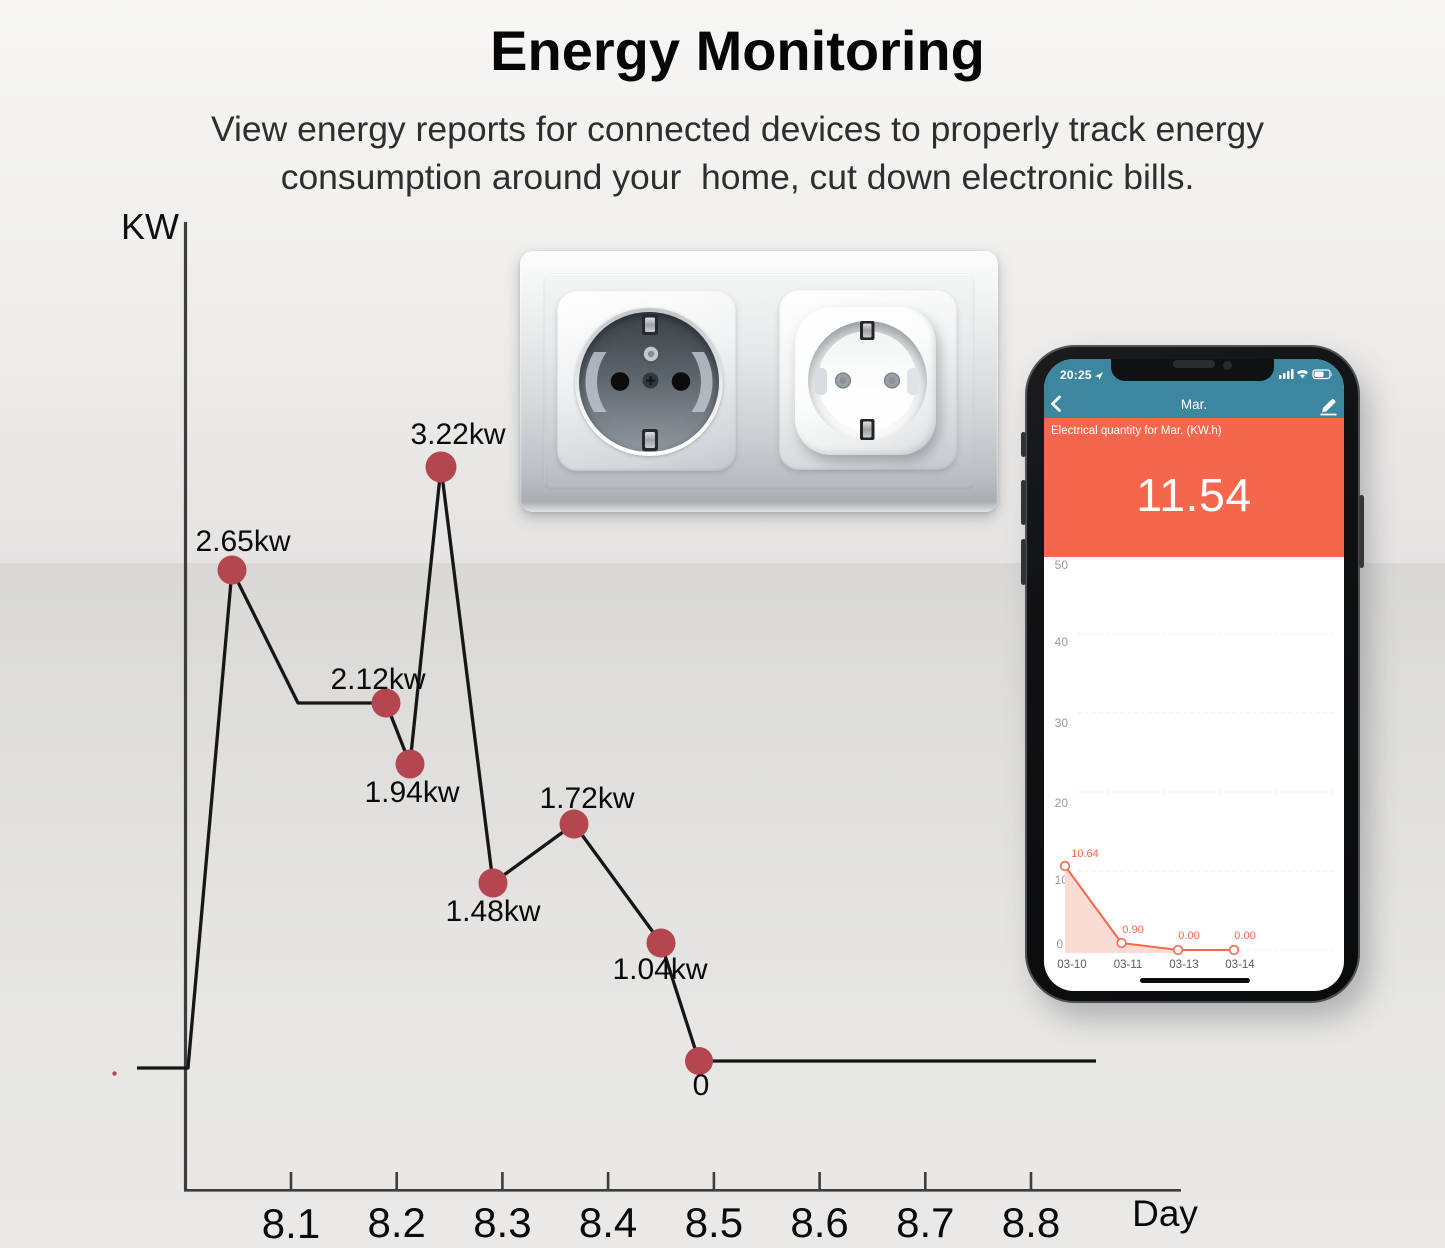 The height and width of the screenshot is (1248, 1445). I want to click on svg-text: 1.48kw, so click(492, 911).